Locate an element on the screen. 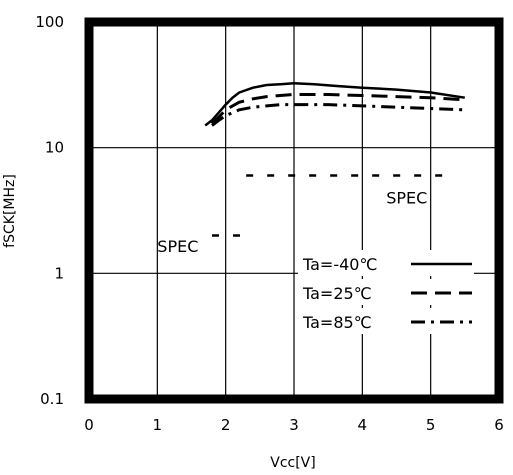 Image resolution: width=513 pixels, height=475 pixels. y-tick-label: 0.1 is located at coordinates (52, 399).